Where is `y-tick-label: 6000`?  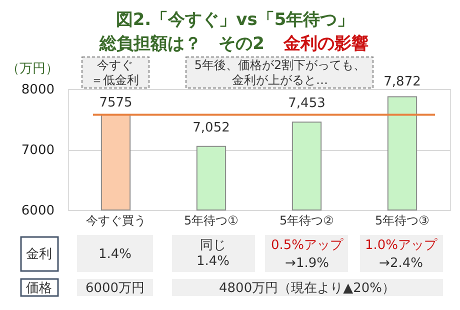
y-tick-label: 6000 is located at coordinates (37, 211).